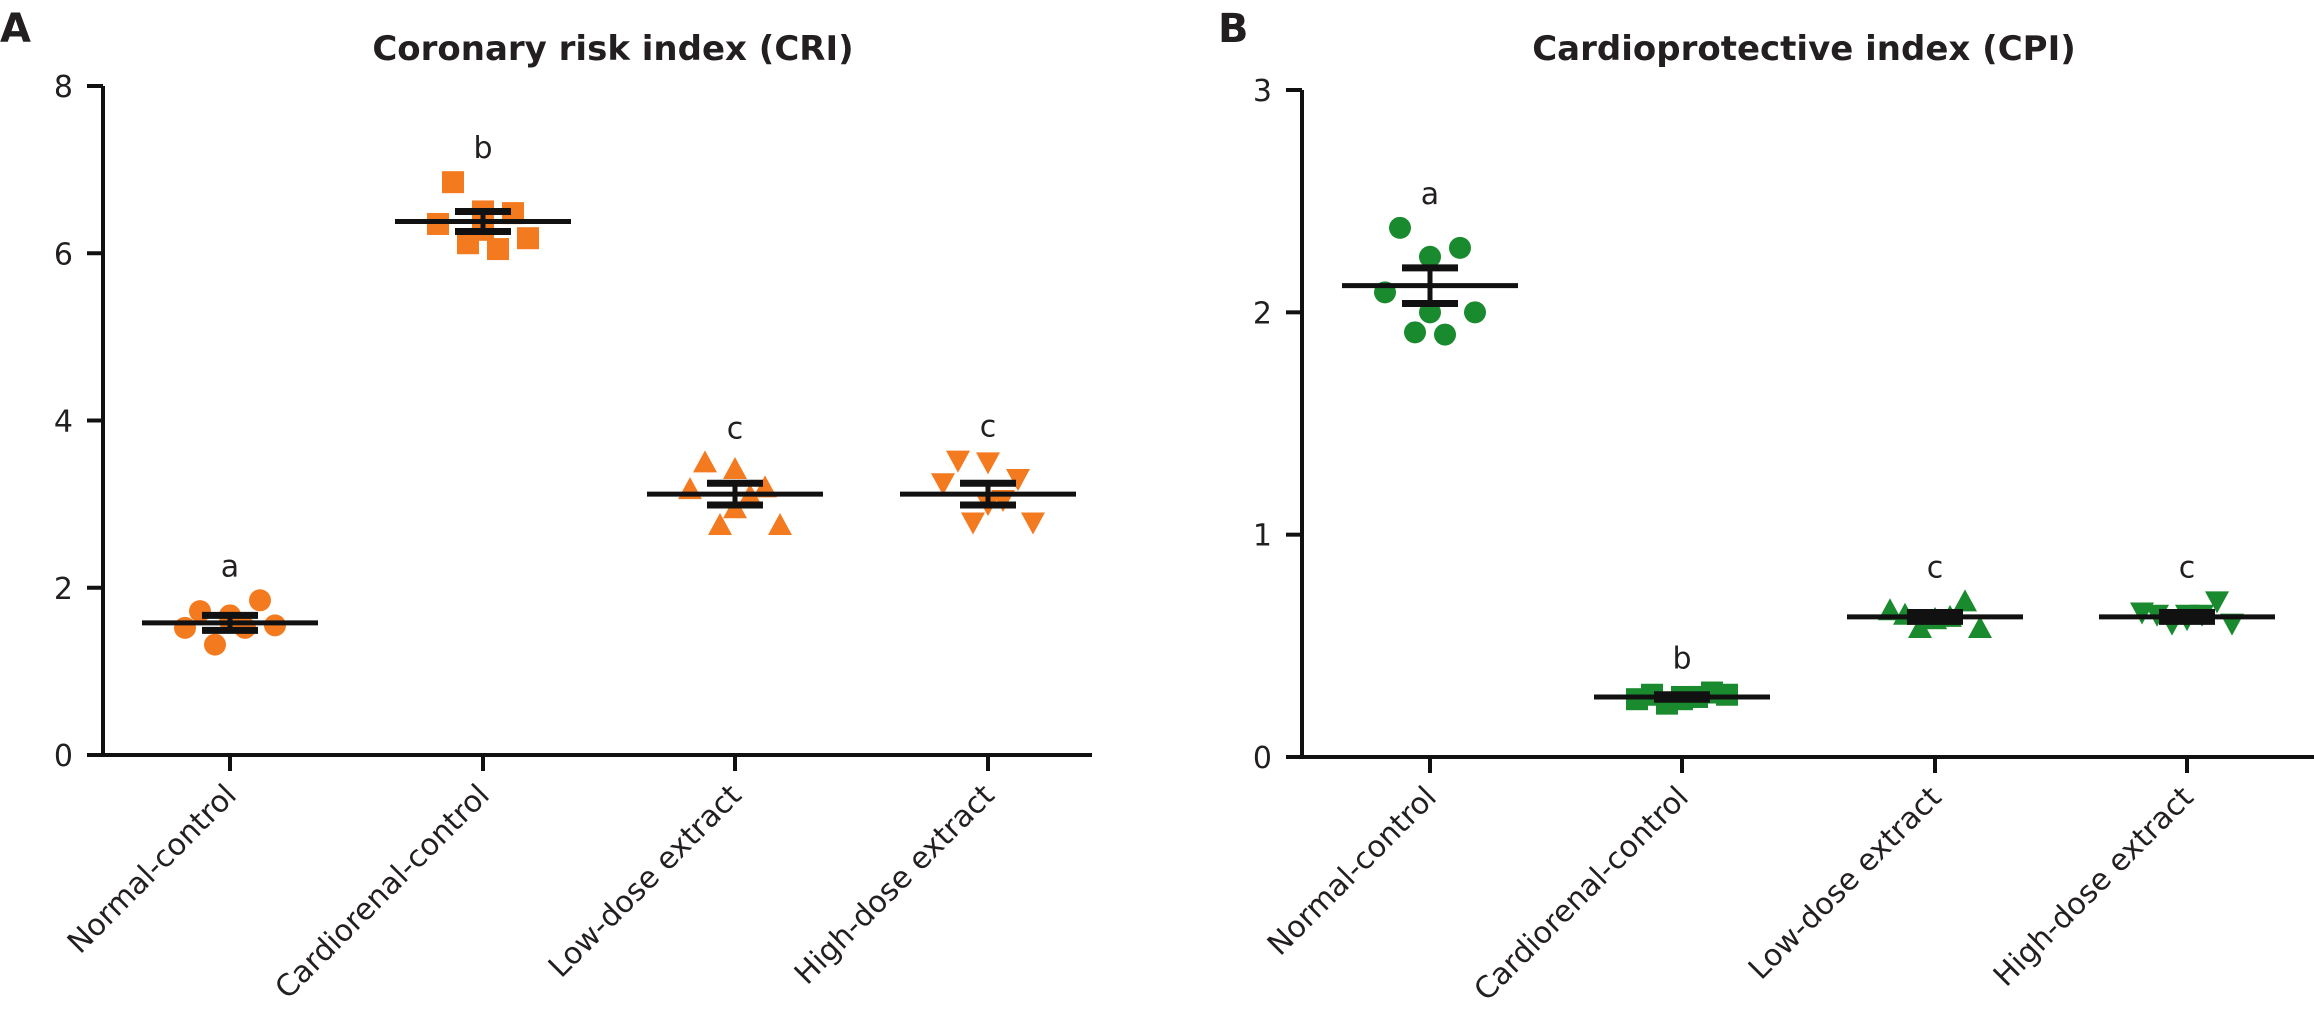 This screenshot has height=1011, width=2314. Describe the element at coordinates (15, 29) in the screenshot. I see `panel-letter-a: A` at that location.